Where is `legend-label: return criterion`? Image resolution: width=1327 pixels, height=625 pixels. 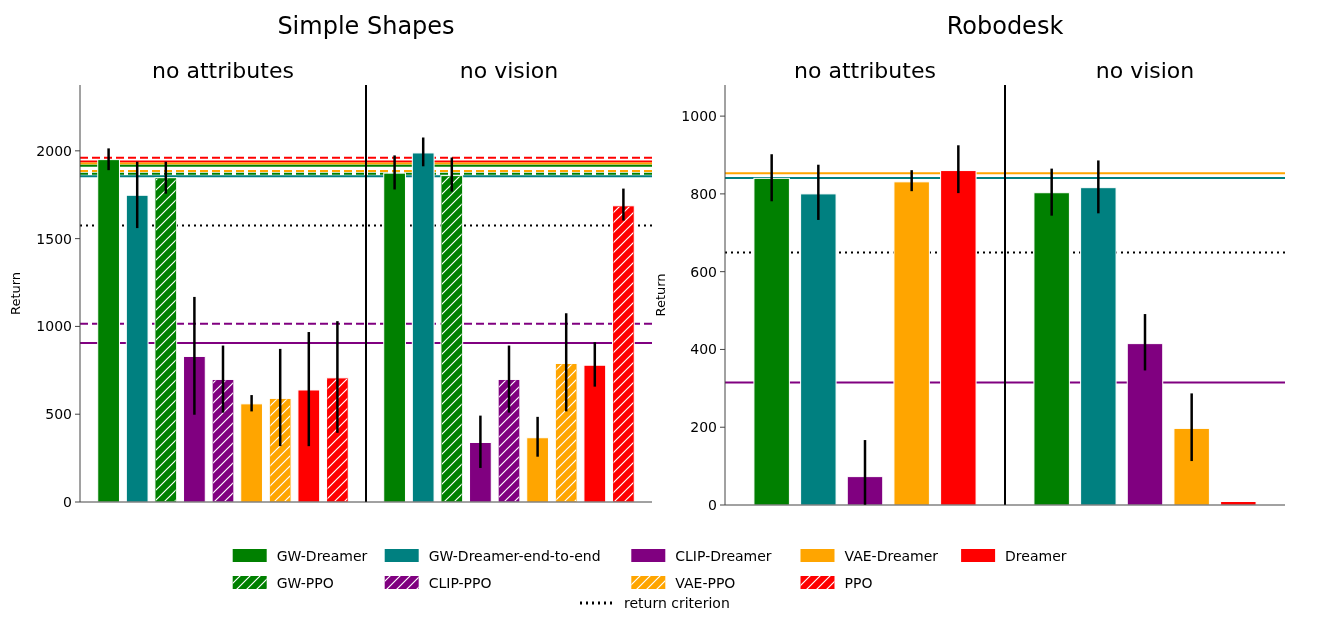 legend-label: return criterion is located at coordinates (677, 602).